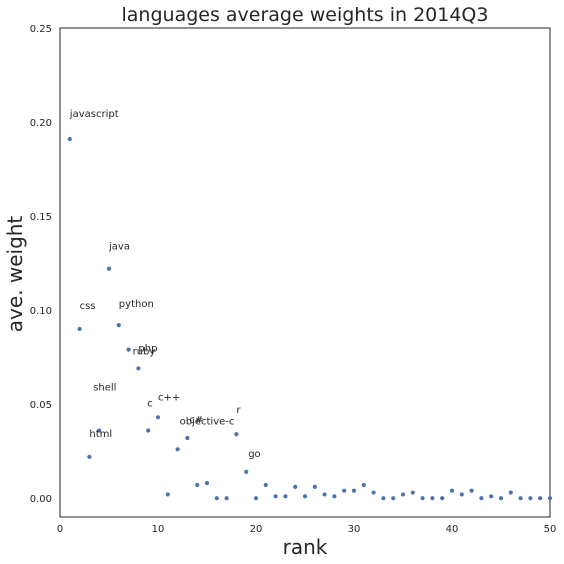 The image size is (564, 564). What do you see at coordinates (305, 547) in the screenshot?
I see `x-axis-label: rank` at bounding box center [305, 547].